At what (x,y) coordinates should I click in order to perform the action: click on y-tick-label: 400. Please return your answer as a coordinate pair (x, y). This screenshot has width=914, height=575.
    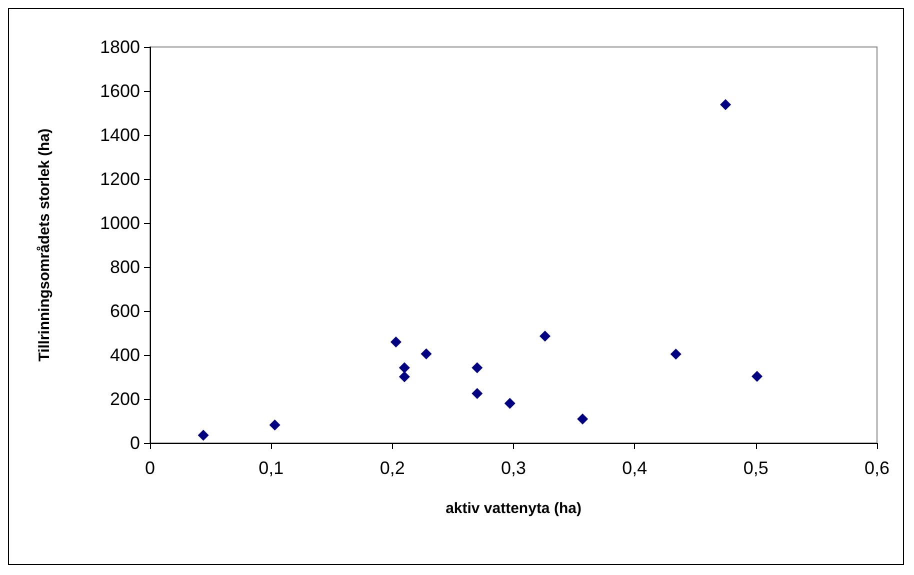
    Looking at the image, I should click on (125, 355).